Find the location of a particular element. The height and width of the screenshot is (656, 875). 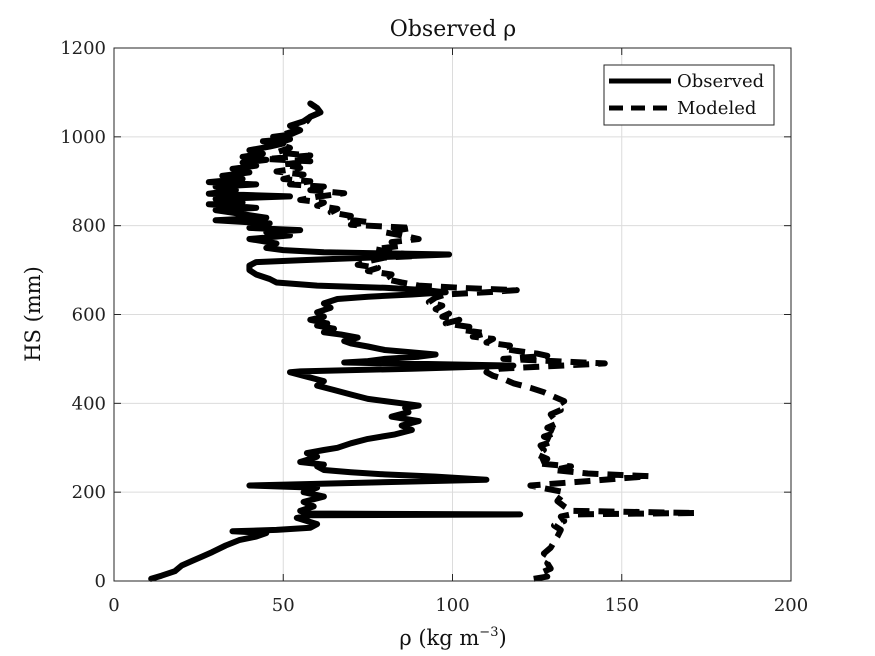

x-tick-label: 100 is located at coordinates (452, 605).